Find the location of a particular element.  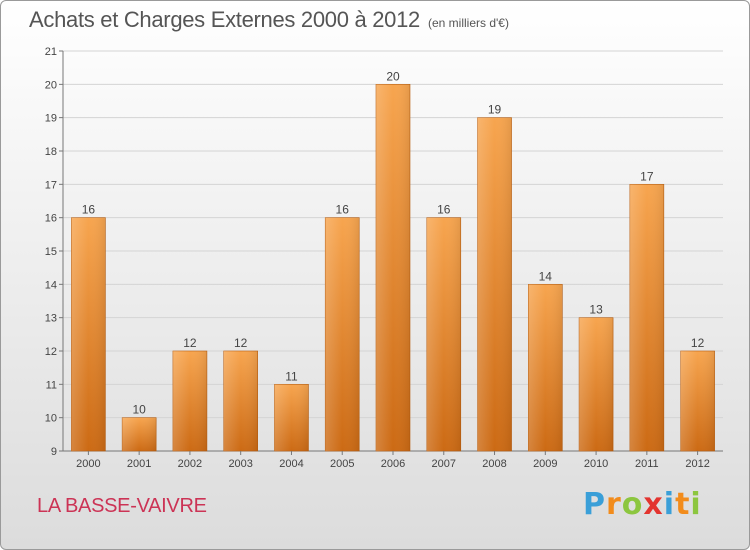

x-tick-label: 2010 is located at coordinates (596, 464).